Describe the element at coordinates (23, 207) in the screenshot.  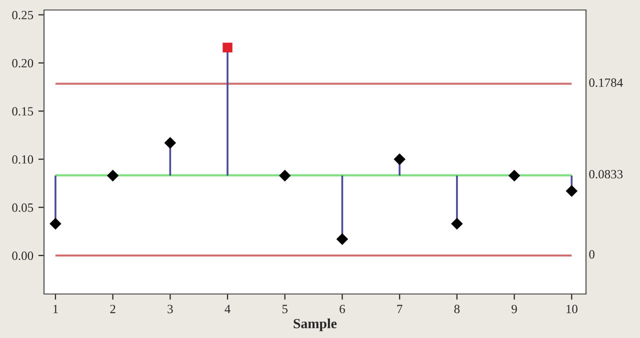
I see `y-tick-label: 0.05` at that location.